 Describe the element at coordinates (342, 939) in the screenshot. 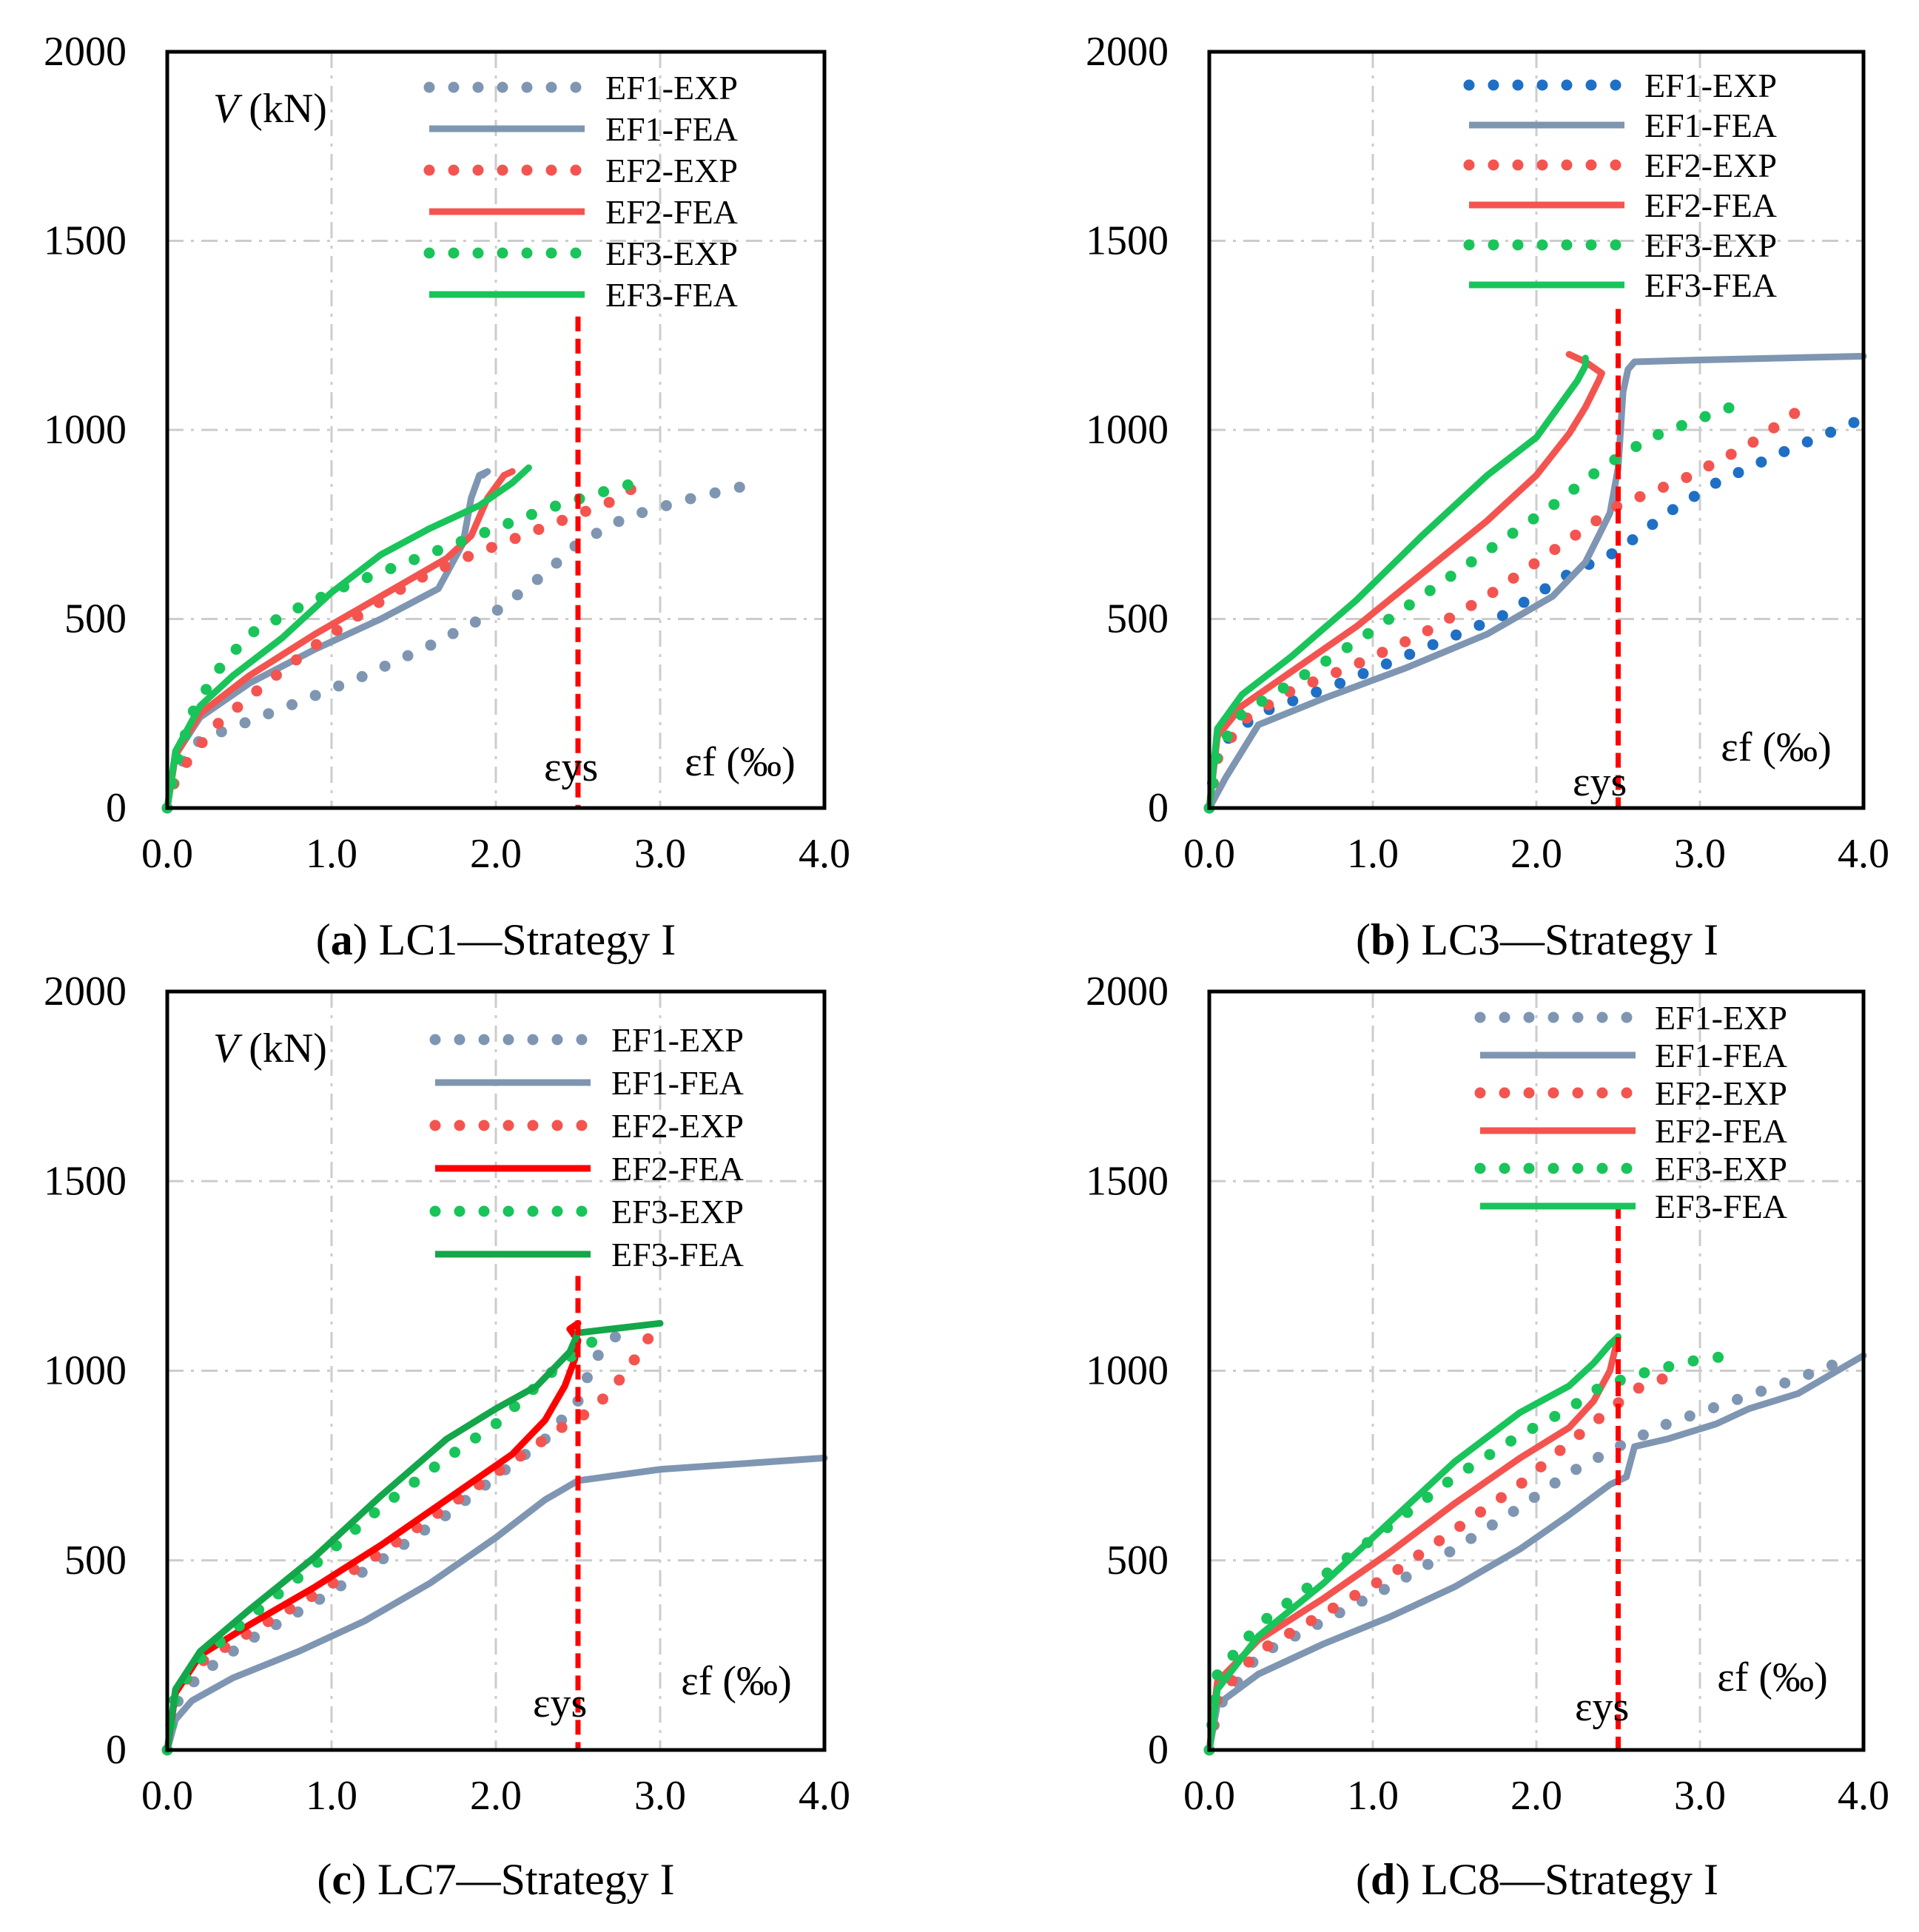

I see `caption-letter: a` at that location.